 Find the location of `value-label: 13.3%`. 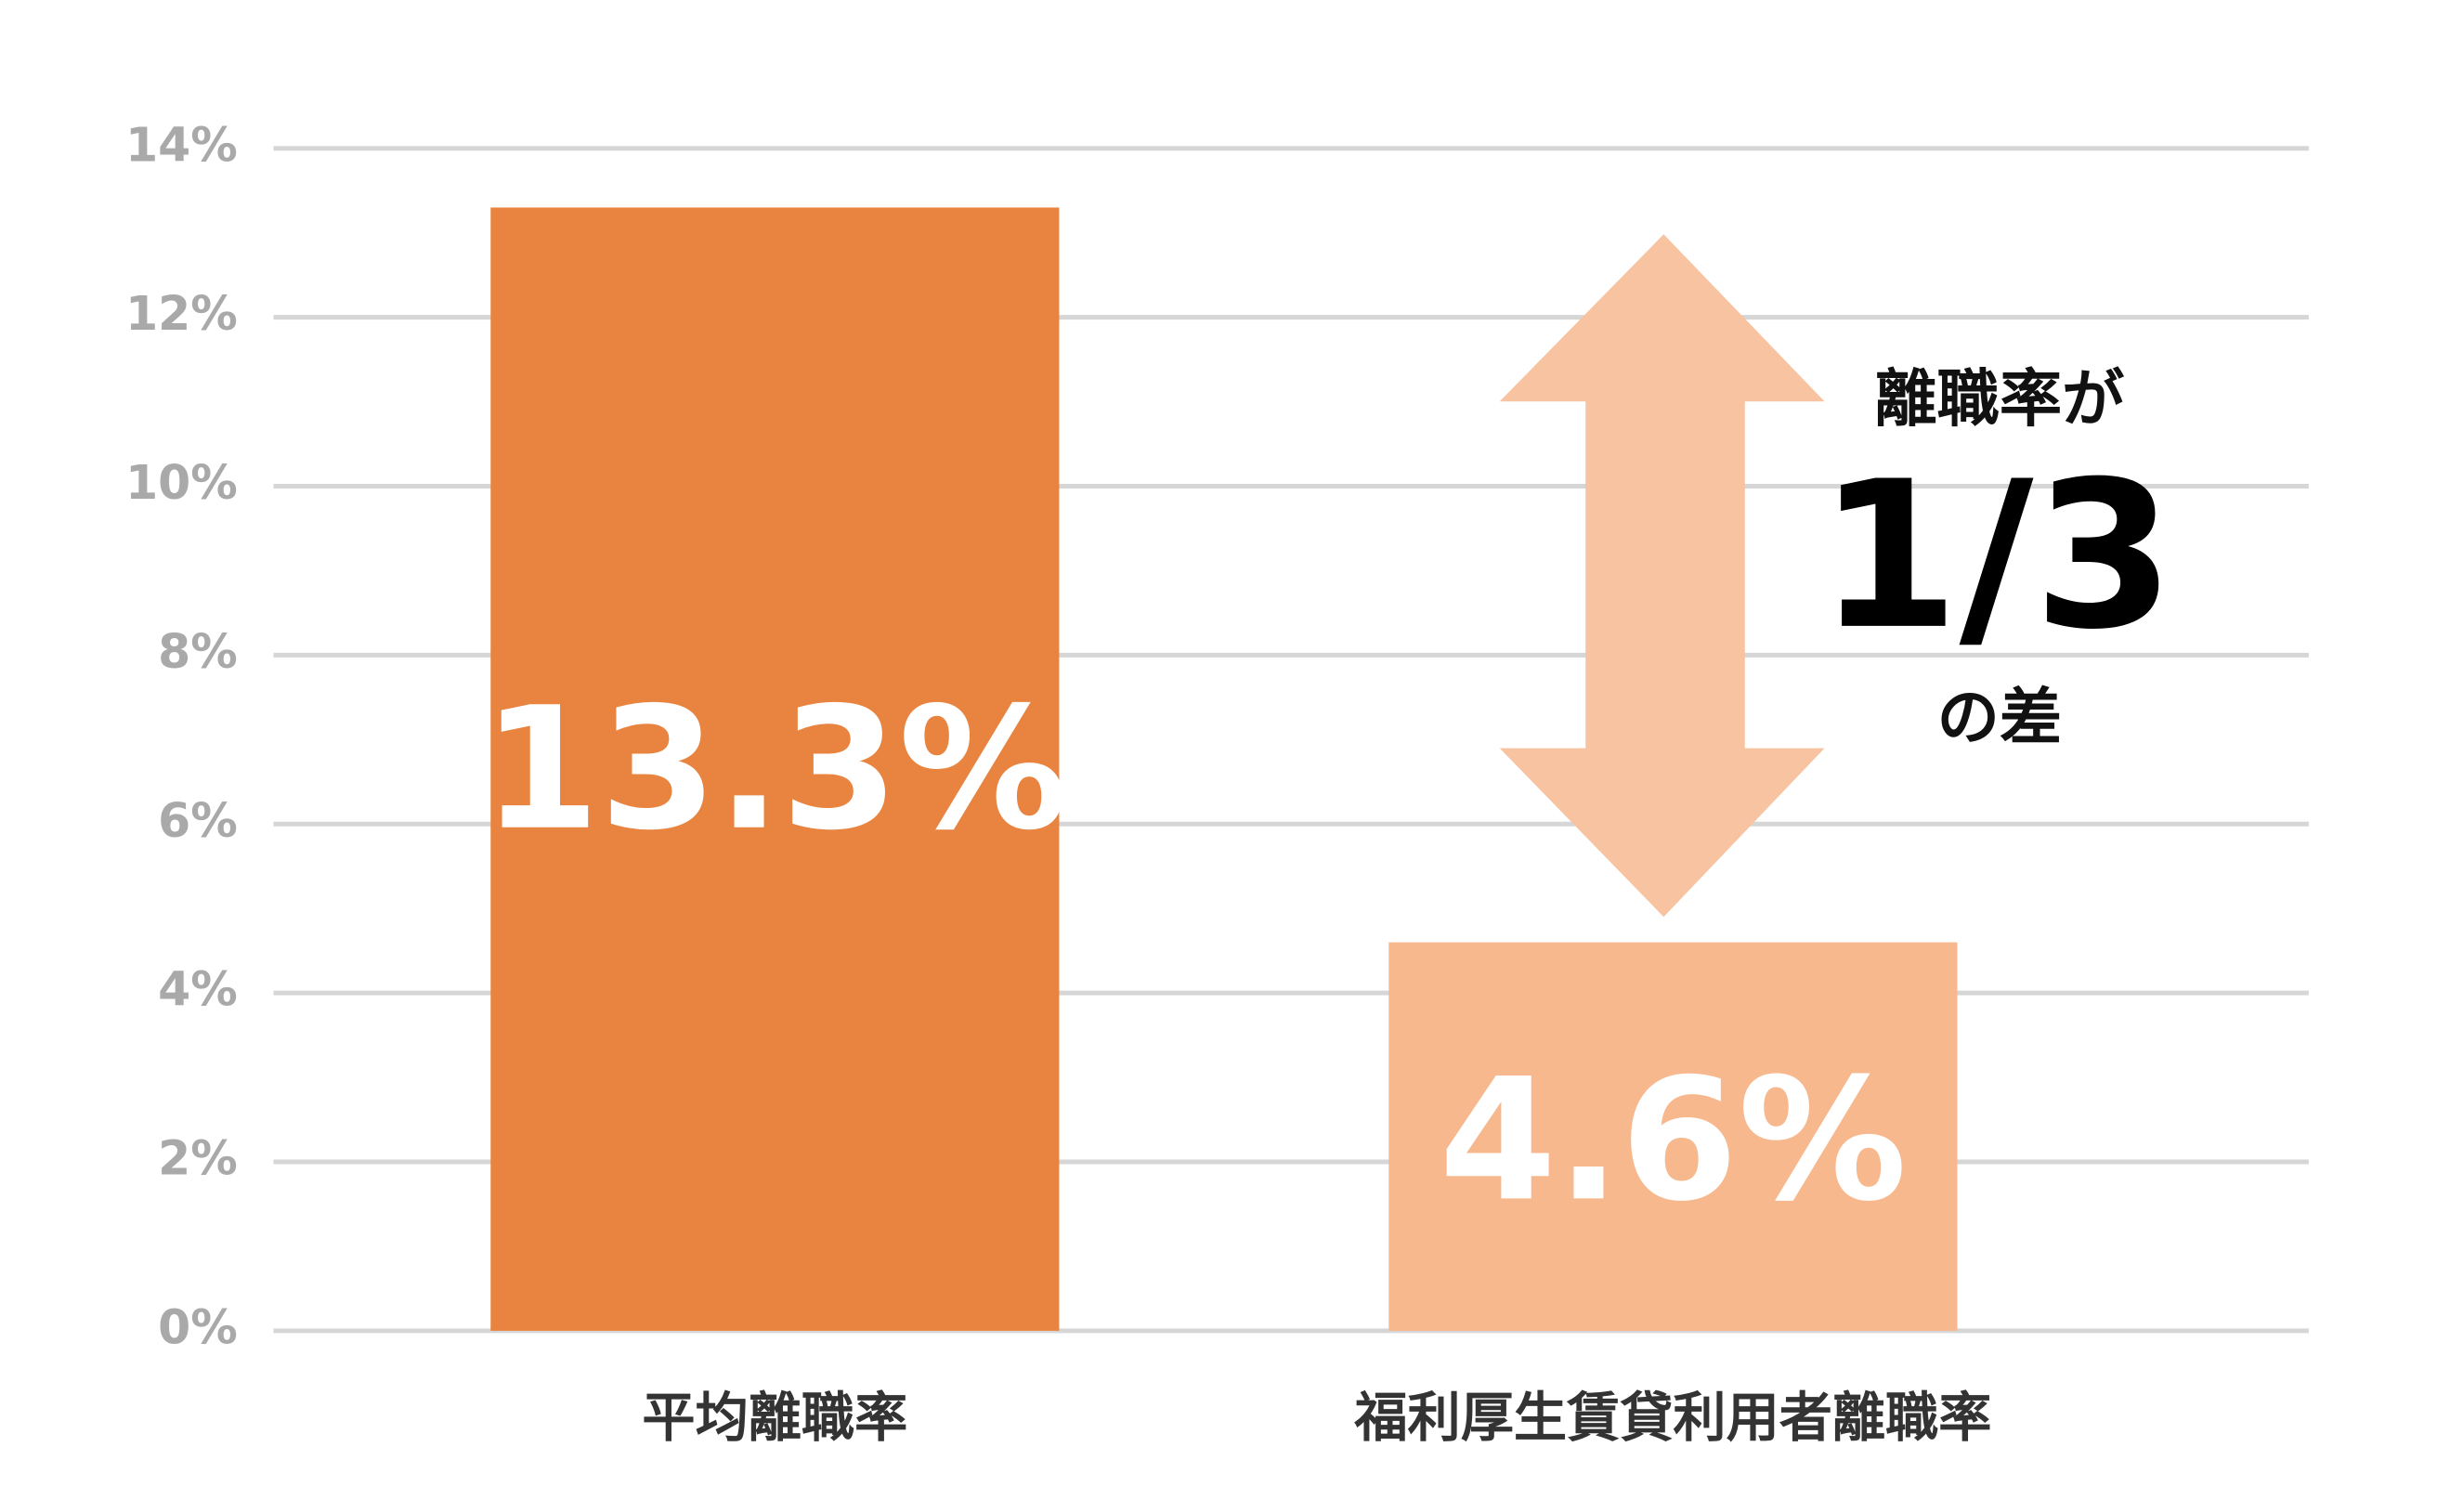

value-label: 13.3% is located at coordinates (774, 769).